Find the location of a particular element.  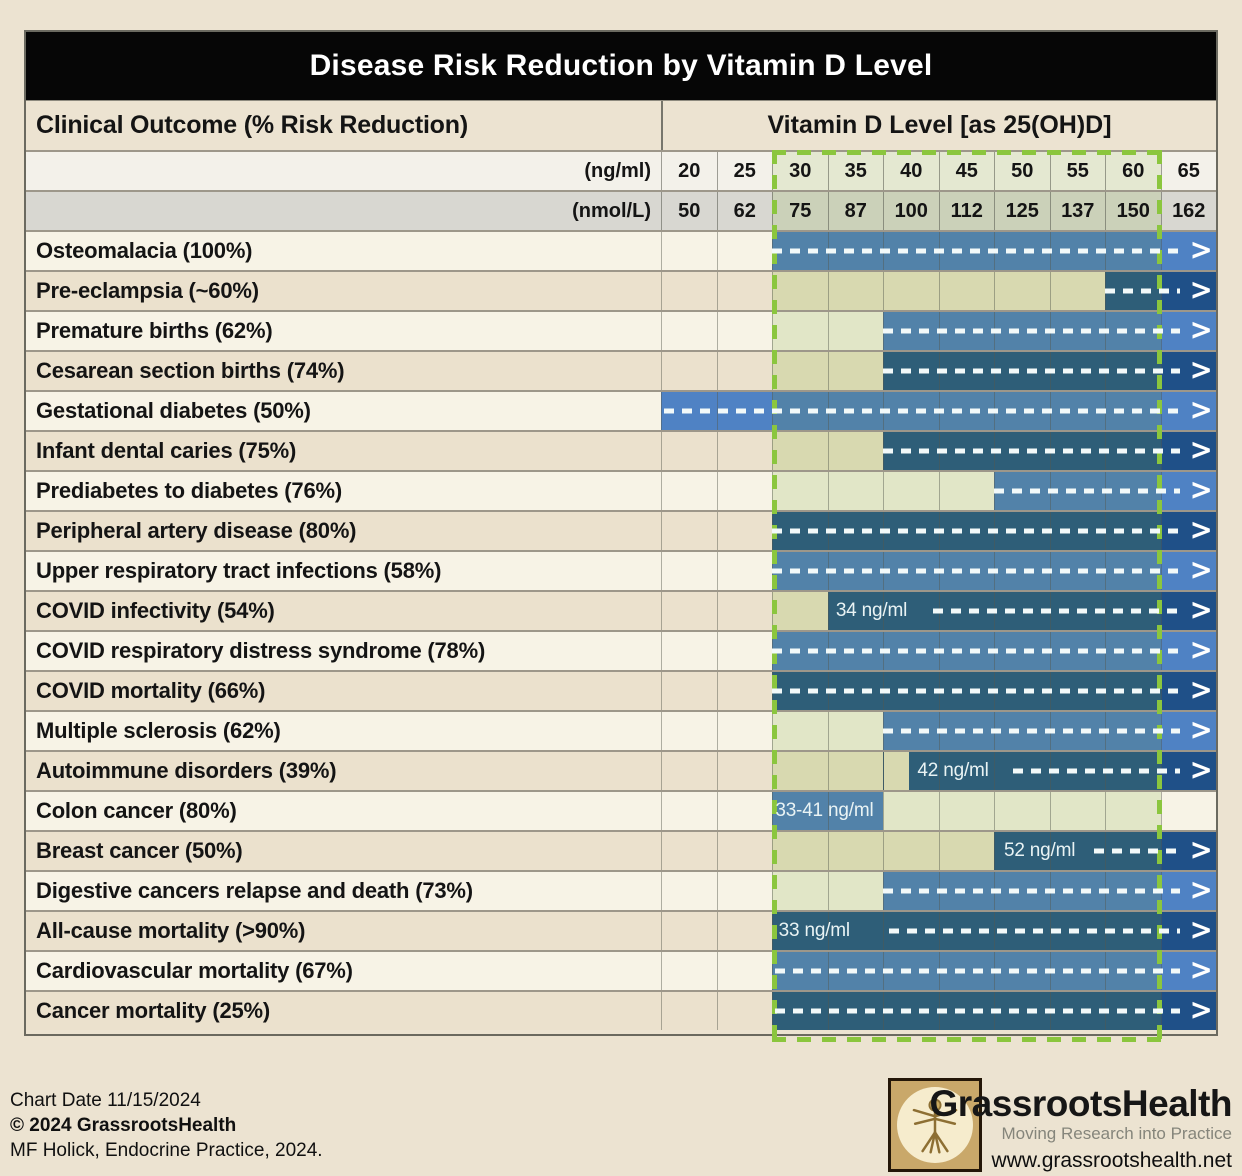

outcome-label: Peripheral artery disease (80%) is located at coordinates (196, 530).